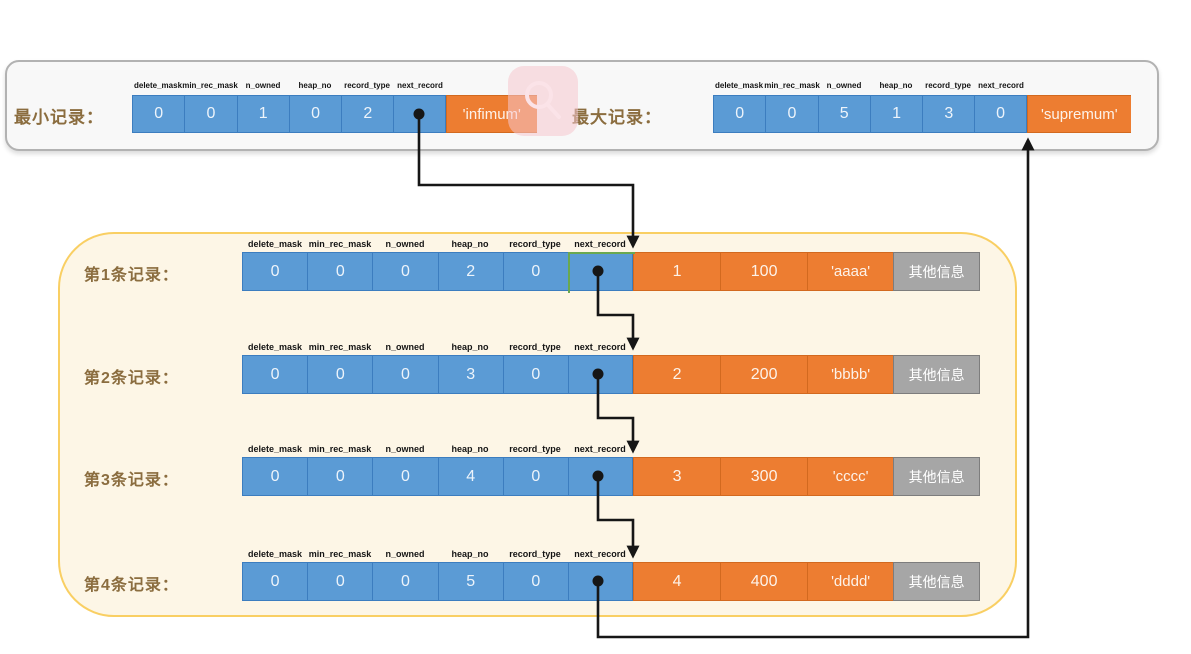 This screenshot has height=654, width=1191. Describe the element at coordinates (764, 271) in the screenshot. I see `data-cell-2: 100` at that location.